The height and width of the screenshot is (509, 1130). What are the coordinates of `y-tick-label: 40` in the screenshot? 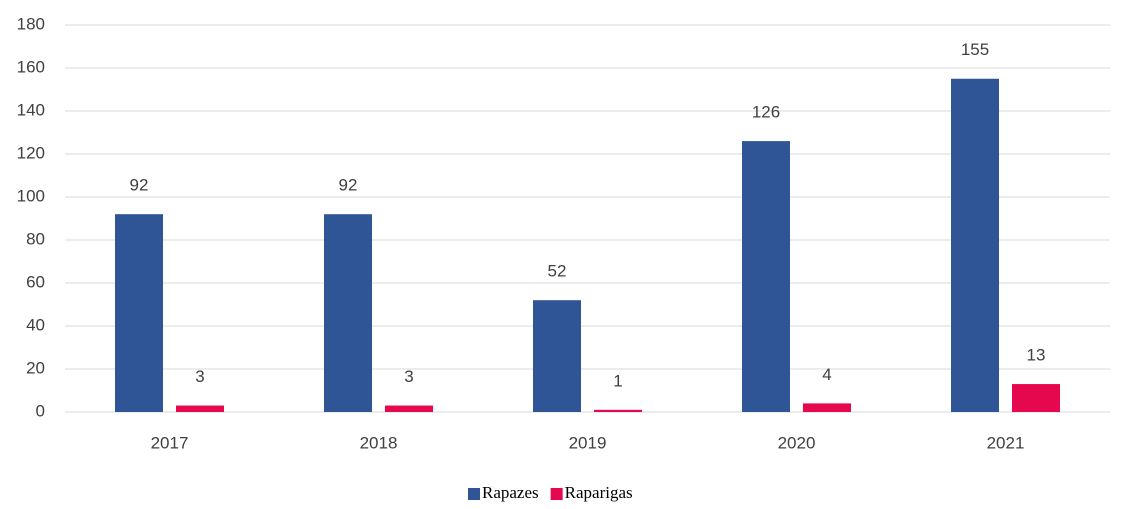 It's located at (35, 324).